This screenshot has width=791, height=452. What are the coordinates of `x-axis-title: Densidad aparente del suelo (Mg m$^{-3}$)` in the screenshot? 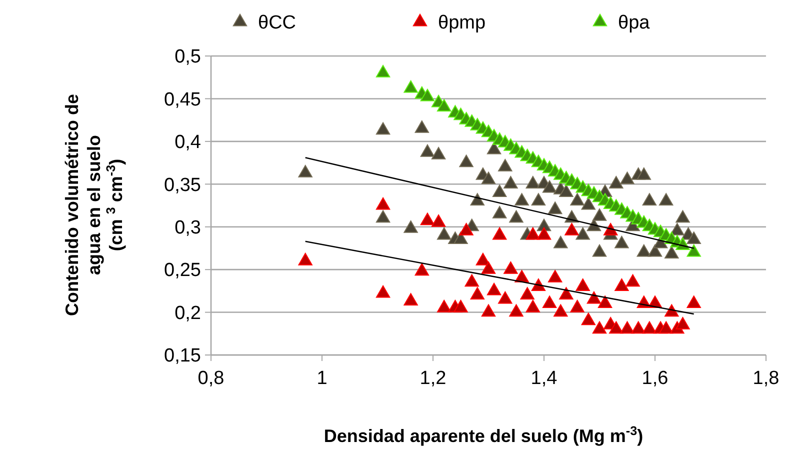 It's located at (484, 435).